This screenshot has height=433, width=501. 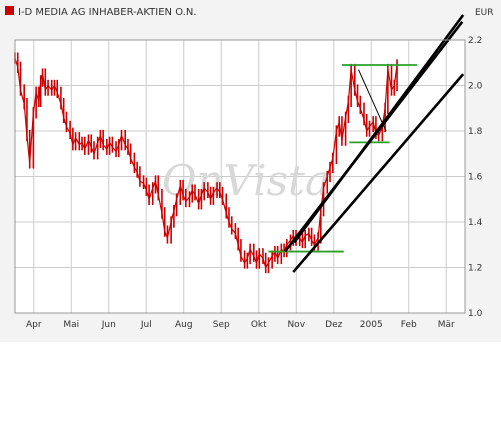 What do you see at coordinates (371, 325) in the screenshot?
I see `x-tick-label: 2005` at bounding box center [371, 325].